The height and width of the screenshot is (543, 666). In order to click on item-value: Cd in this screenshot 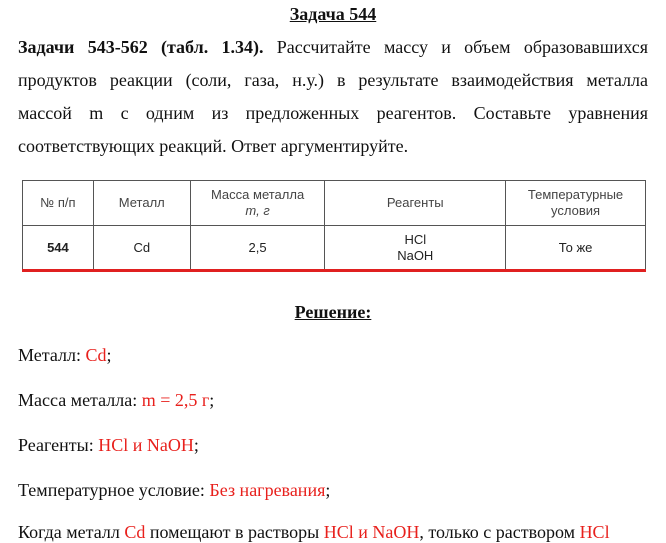, I will do `click(96, 355)`.